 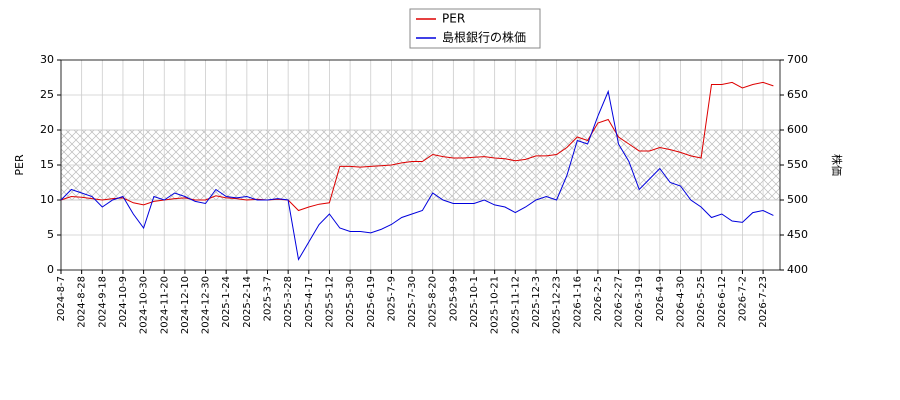 I want to click on y-tick-label: 20, so click(x=47, y=129).